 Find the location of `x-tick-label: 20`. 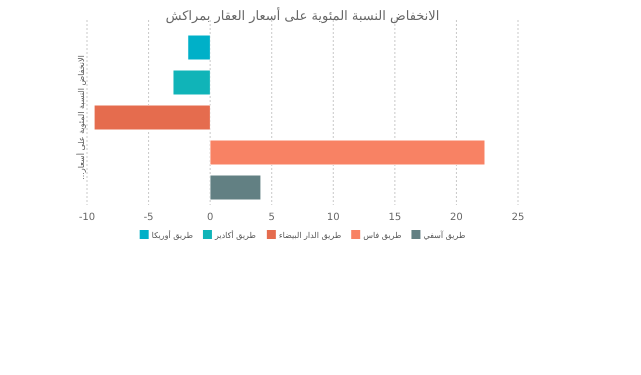

x-tick-label: 20 is located at coordinates (456, 217).